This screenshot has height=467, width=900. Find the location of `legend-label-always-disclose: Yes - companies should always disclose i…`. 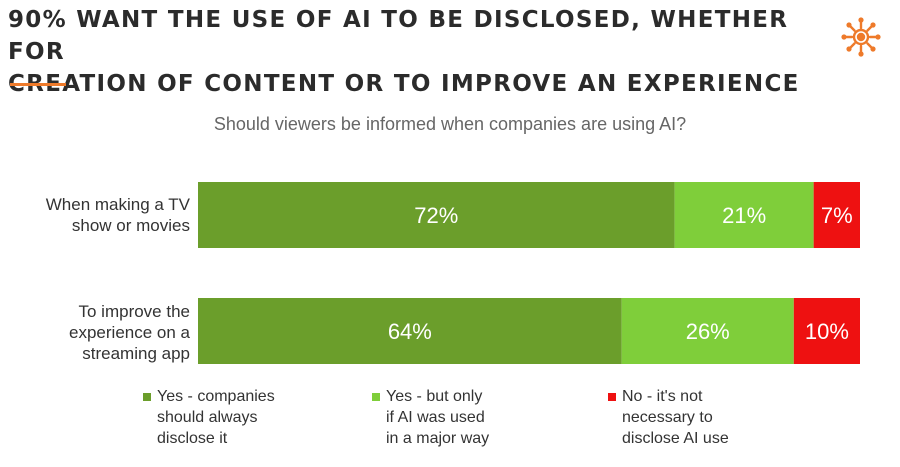

legend-label-always-disclose: Yes - companies should always disclose i… is located at coordinates (216, 417).